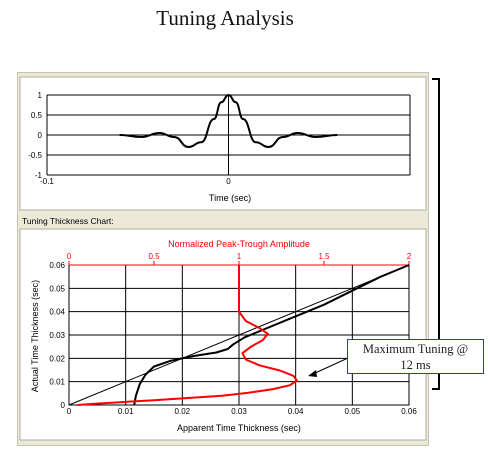 The width and height of the screenshot is (488, 457). Describe the element at coordinates (126, 411) in the screenshot. I see `tuning-xtick-label: 0.01` at that location.